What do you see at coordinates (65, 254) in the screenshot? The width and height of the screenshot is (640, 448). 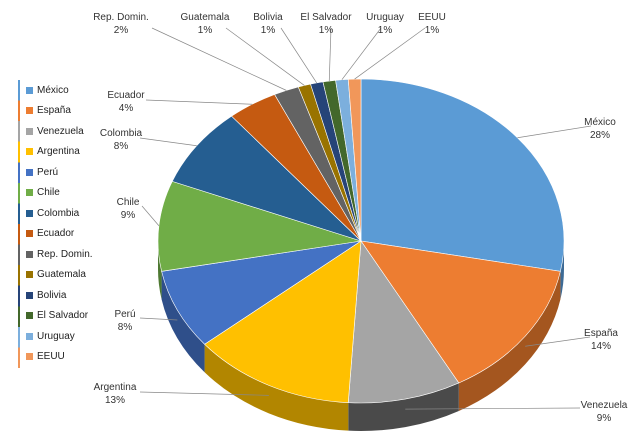 I see `legend-label-9: Rep. Domin.` at bounding box center [65, 254].